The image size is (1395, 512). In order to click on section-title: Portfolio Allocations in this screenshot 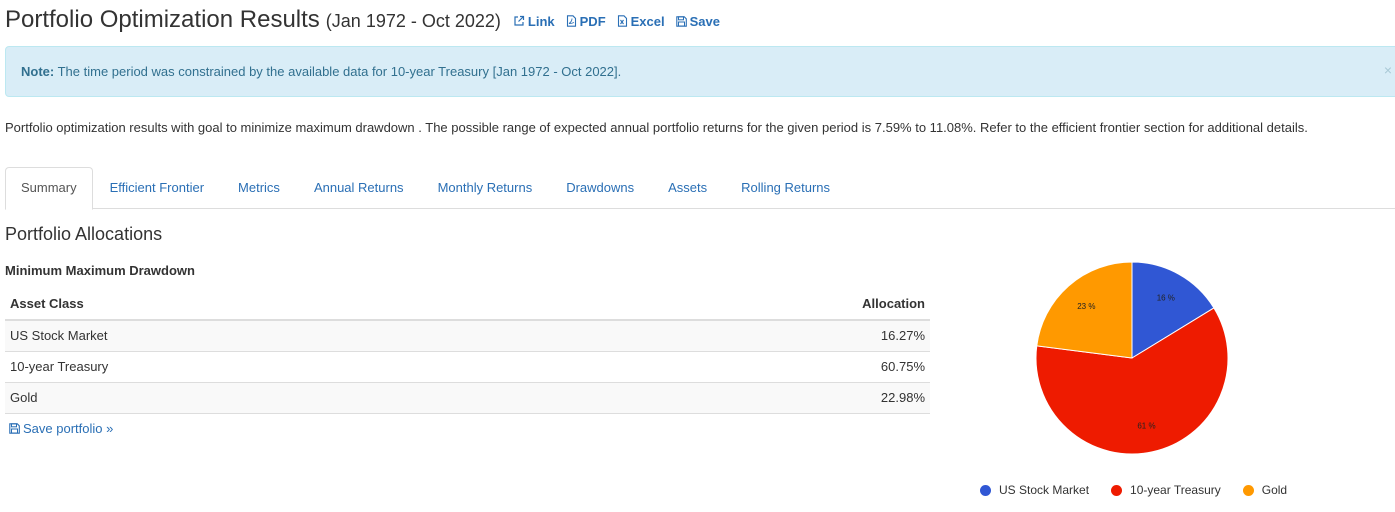, I will do `click(84, 234)`.